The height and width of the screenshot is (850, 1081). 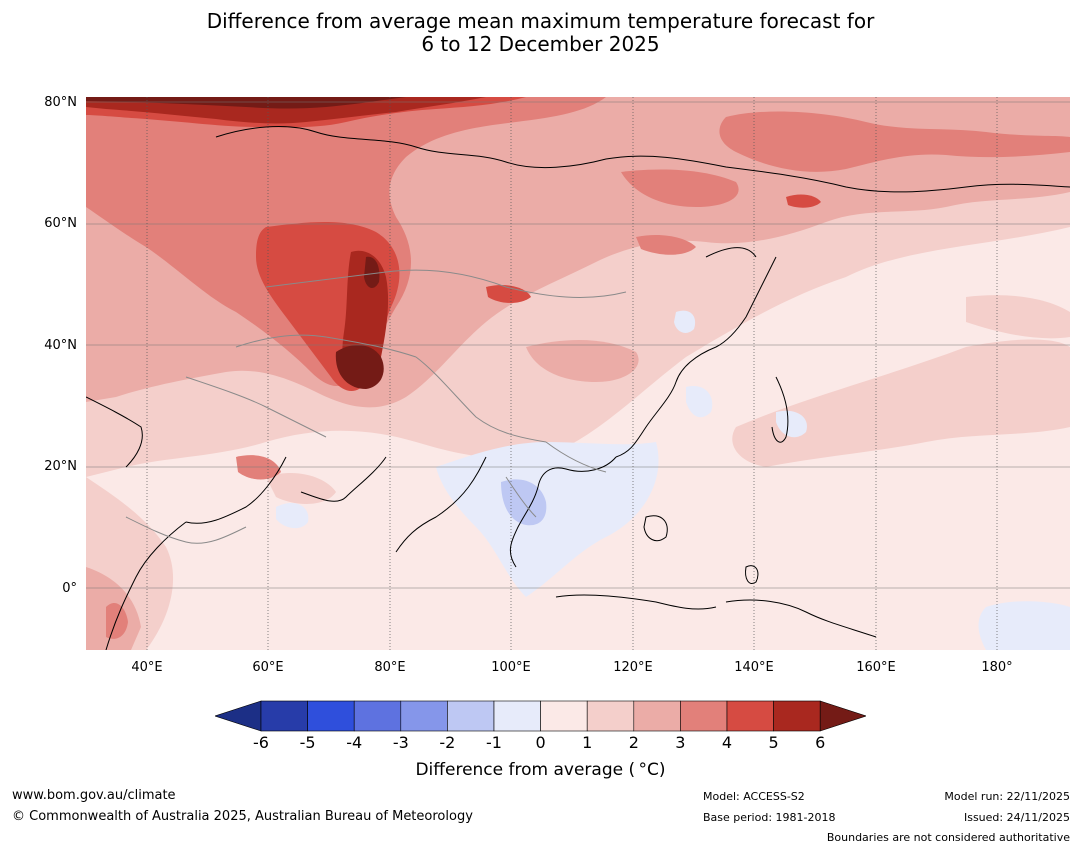 I want to click on colorbar-tick-label: 1, so click(x=587, y=742).